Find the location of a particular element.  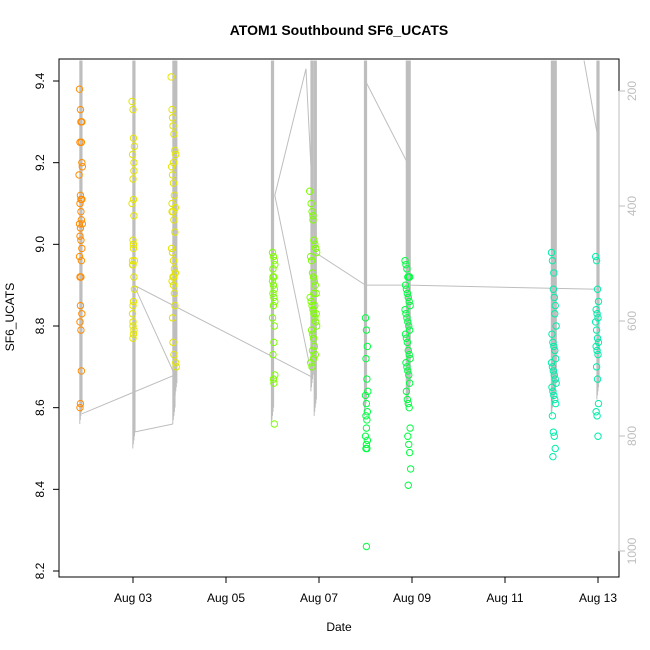

x-tick-label: Aug 03 is located at coordinates (133, 598).